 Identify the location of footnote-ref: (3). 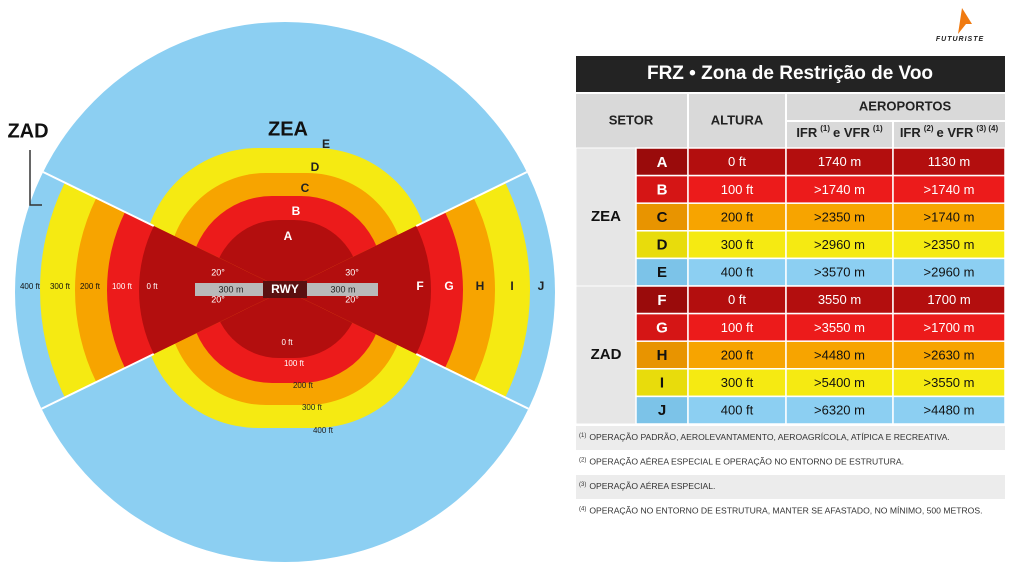
(582, 485).